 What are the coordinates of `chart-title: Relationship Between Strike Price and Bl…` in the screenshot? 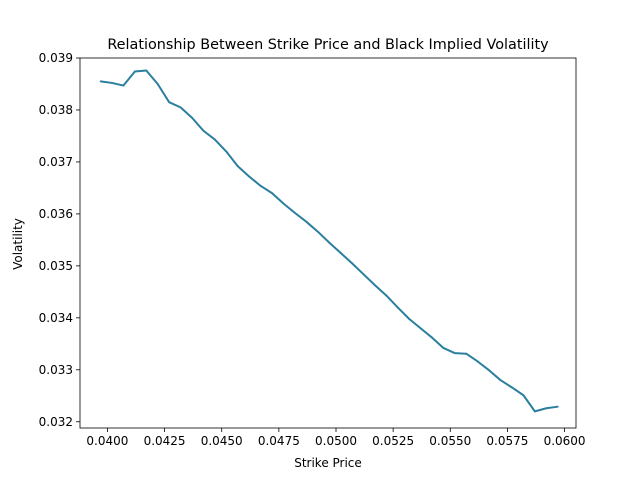 It's located at (328, 45).